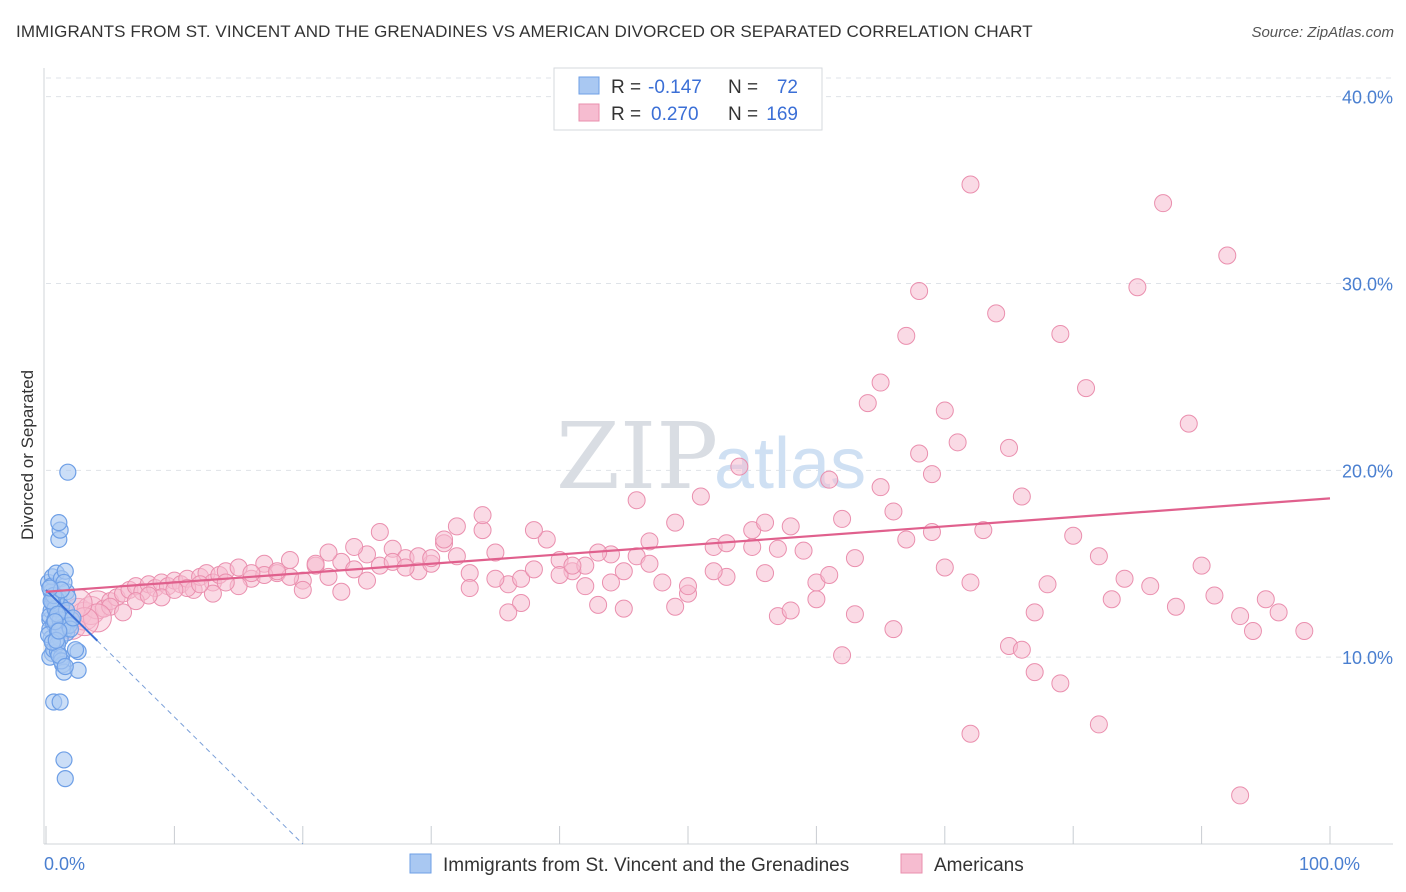 The image size is (1406, 892). I want to click on x-tick-label: 100.0%, so click(1329, 864).